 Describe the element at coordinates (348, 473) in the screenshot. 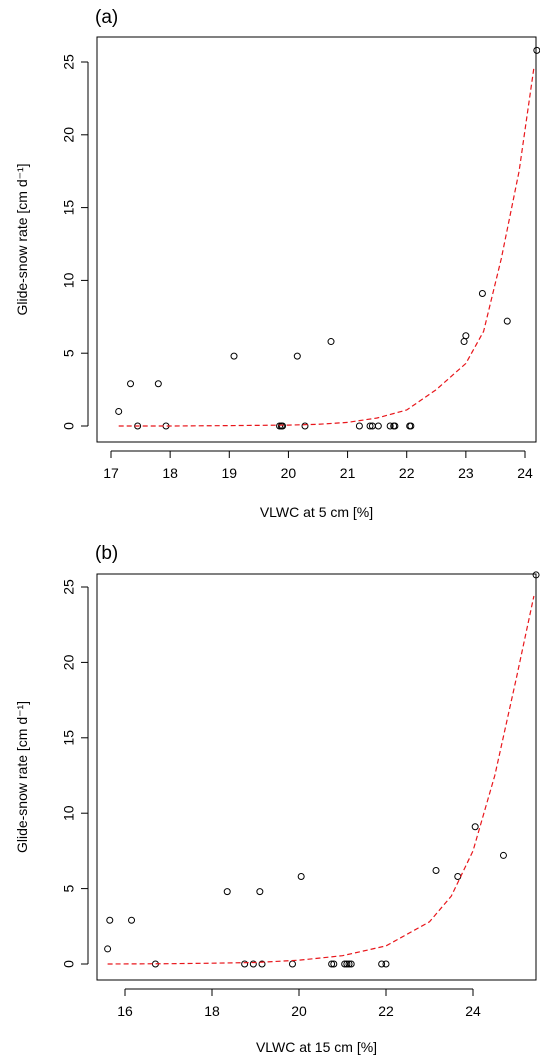

I see `x-tick-label: 21` at that location.